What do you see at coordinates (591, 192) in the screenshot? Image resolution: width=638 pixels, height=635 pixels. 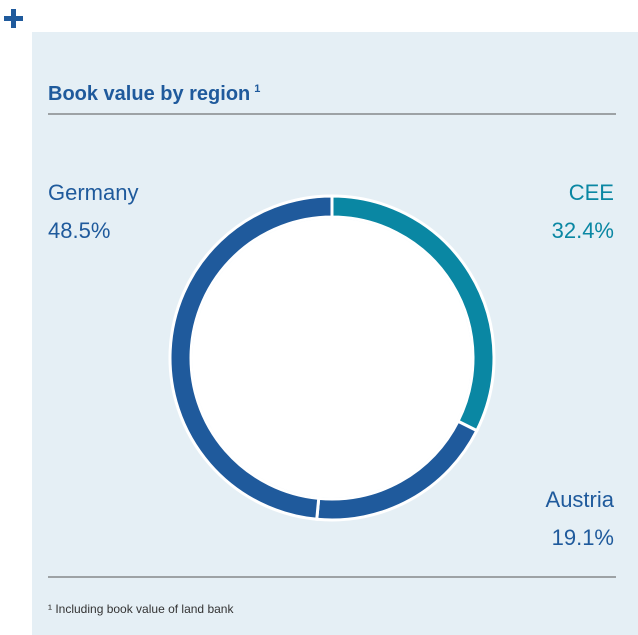 I see `segment-name: CEE` at bounding box center [591, 192].